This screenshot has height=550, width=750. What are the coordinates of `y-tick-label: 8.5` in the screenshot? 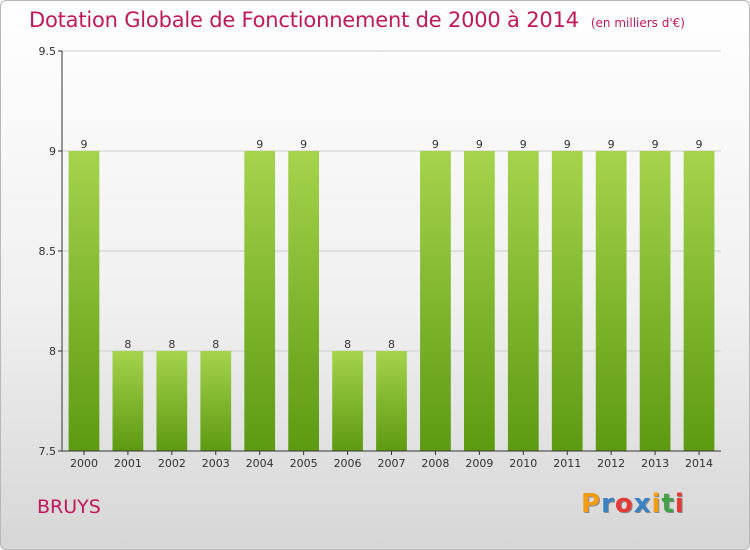 It's located at (48, 251).